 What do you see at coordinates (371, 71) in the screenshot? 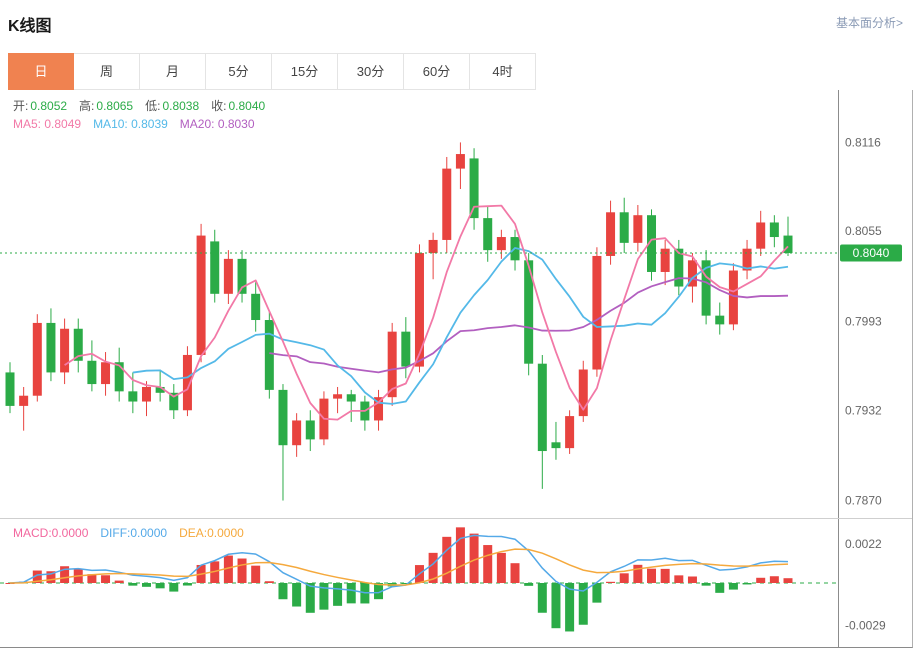
I see `tab-30min: 30分` at bounding box center [371, 71].